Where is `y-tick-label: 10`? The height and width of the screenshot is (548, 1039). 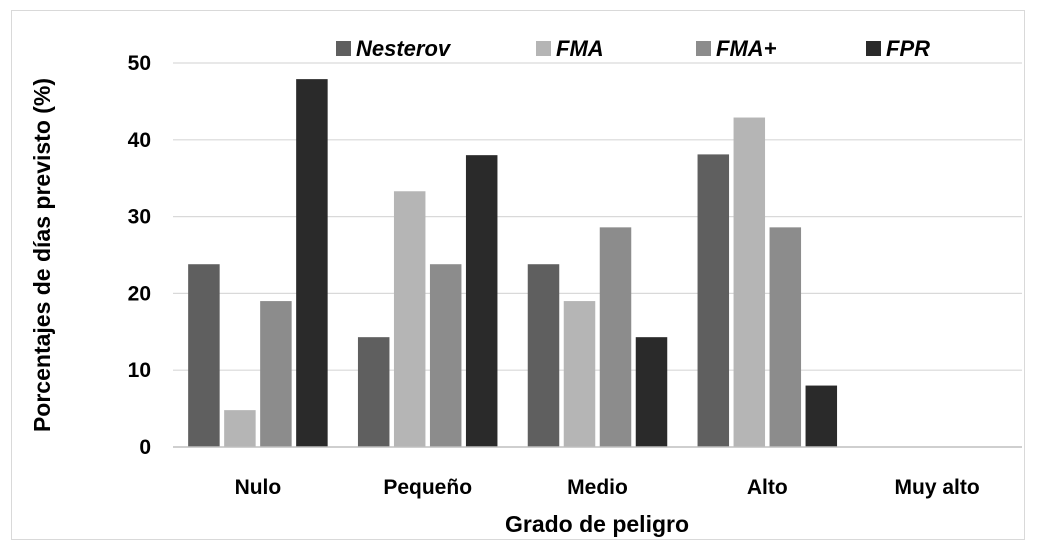
y-tick-label: 10 is located at coordinates (139, 370).